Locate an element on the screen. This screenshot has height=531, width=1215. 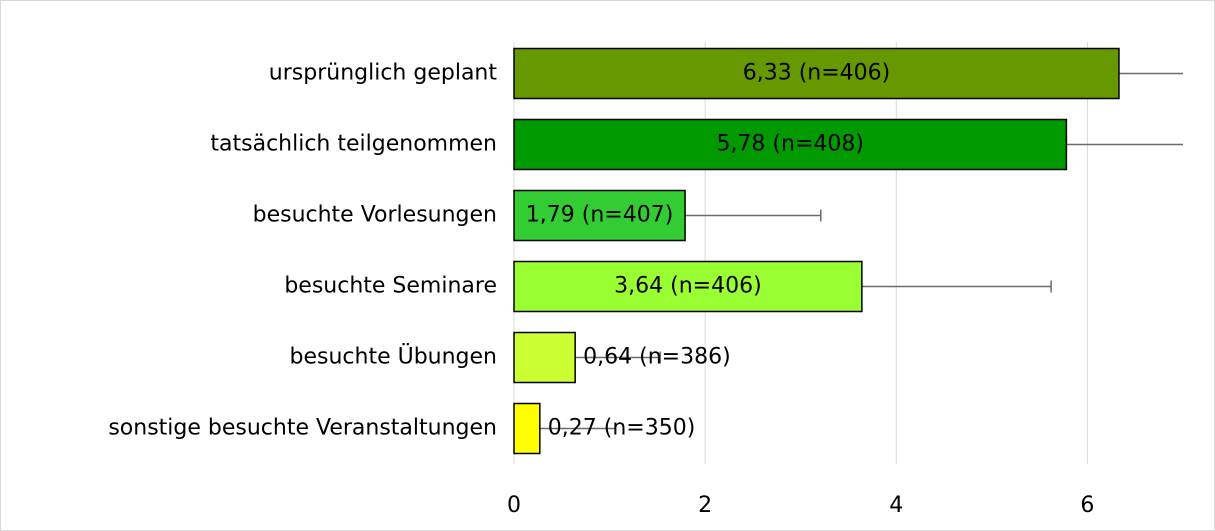
data-label: 5,78 (n=408) is located at coordinates (790, 144).